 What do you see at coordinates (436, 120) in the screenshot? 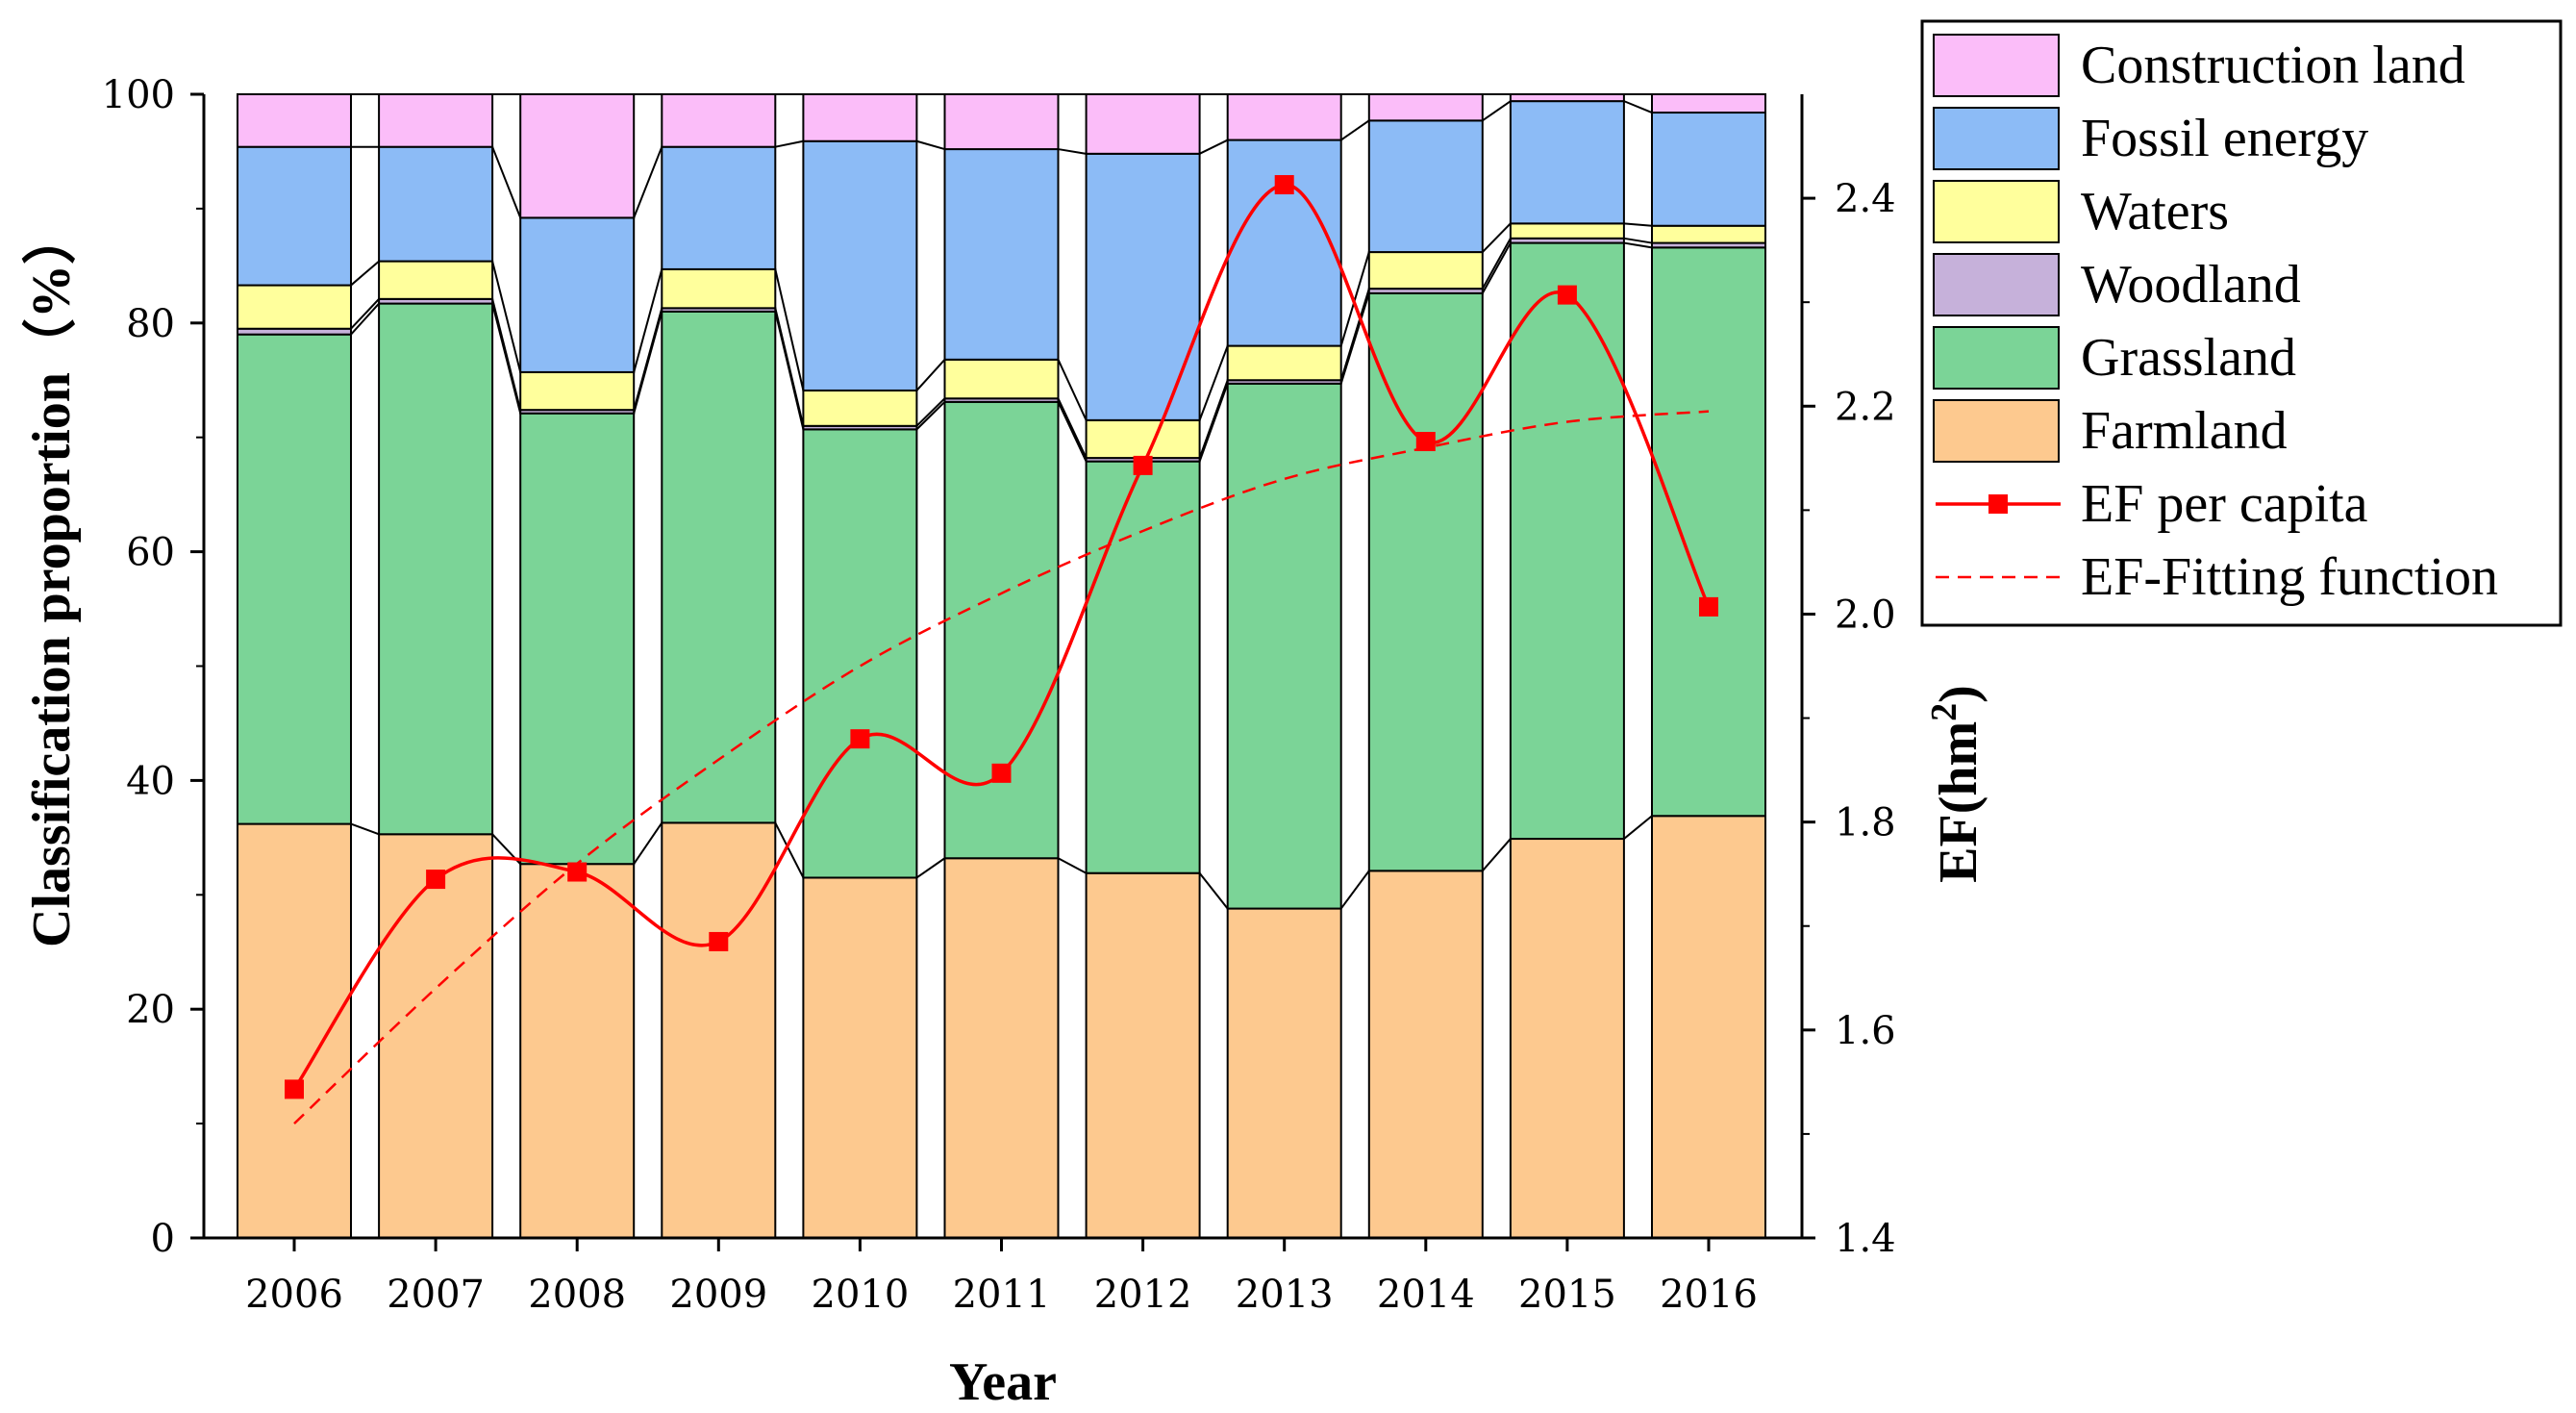
I see `bar-construction-land-2007` at bounding box center [436, 120].